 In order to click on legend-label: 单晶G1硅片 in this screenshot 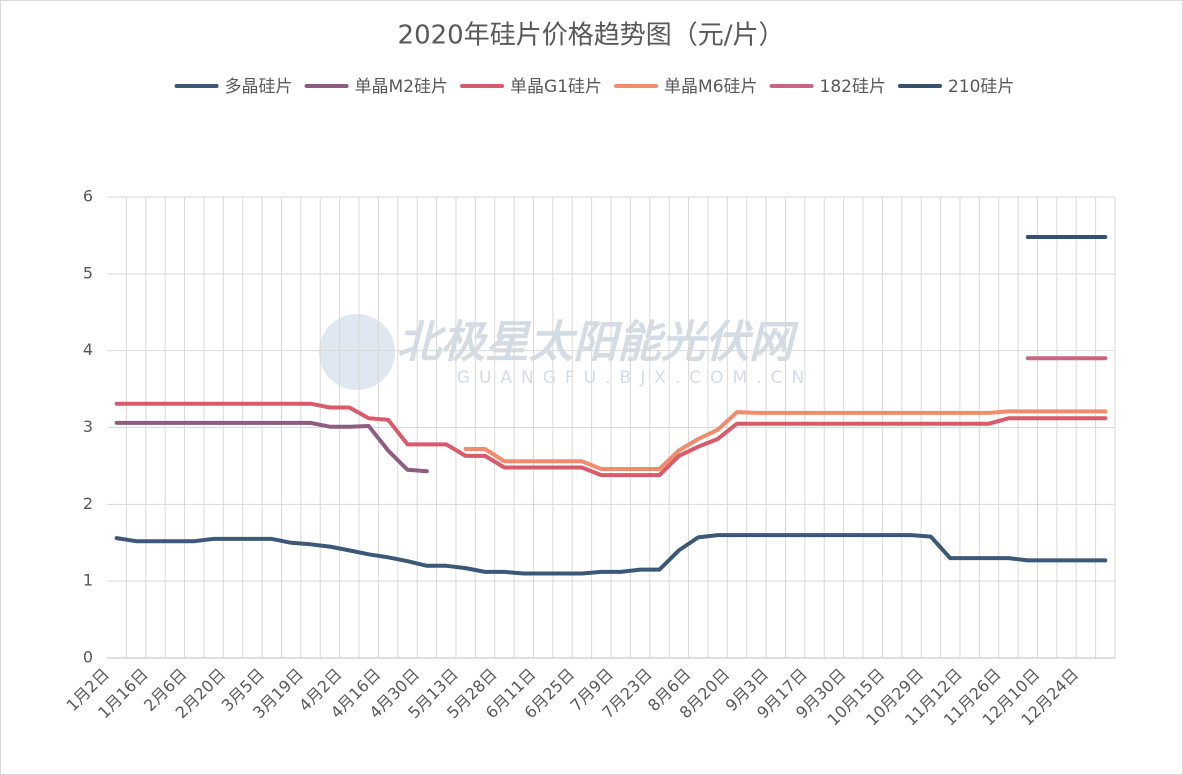, I will do `click(556, 87)`.